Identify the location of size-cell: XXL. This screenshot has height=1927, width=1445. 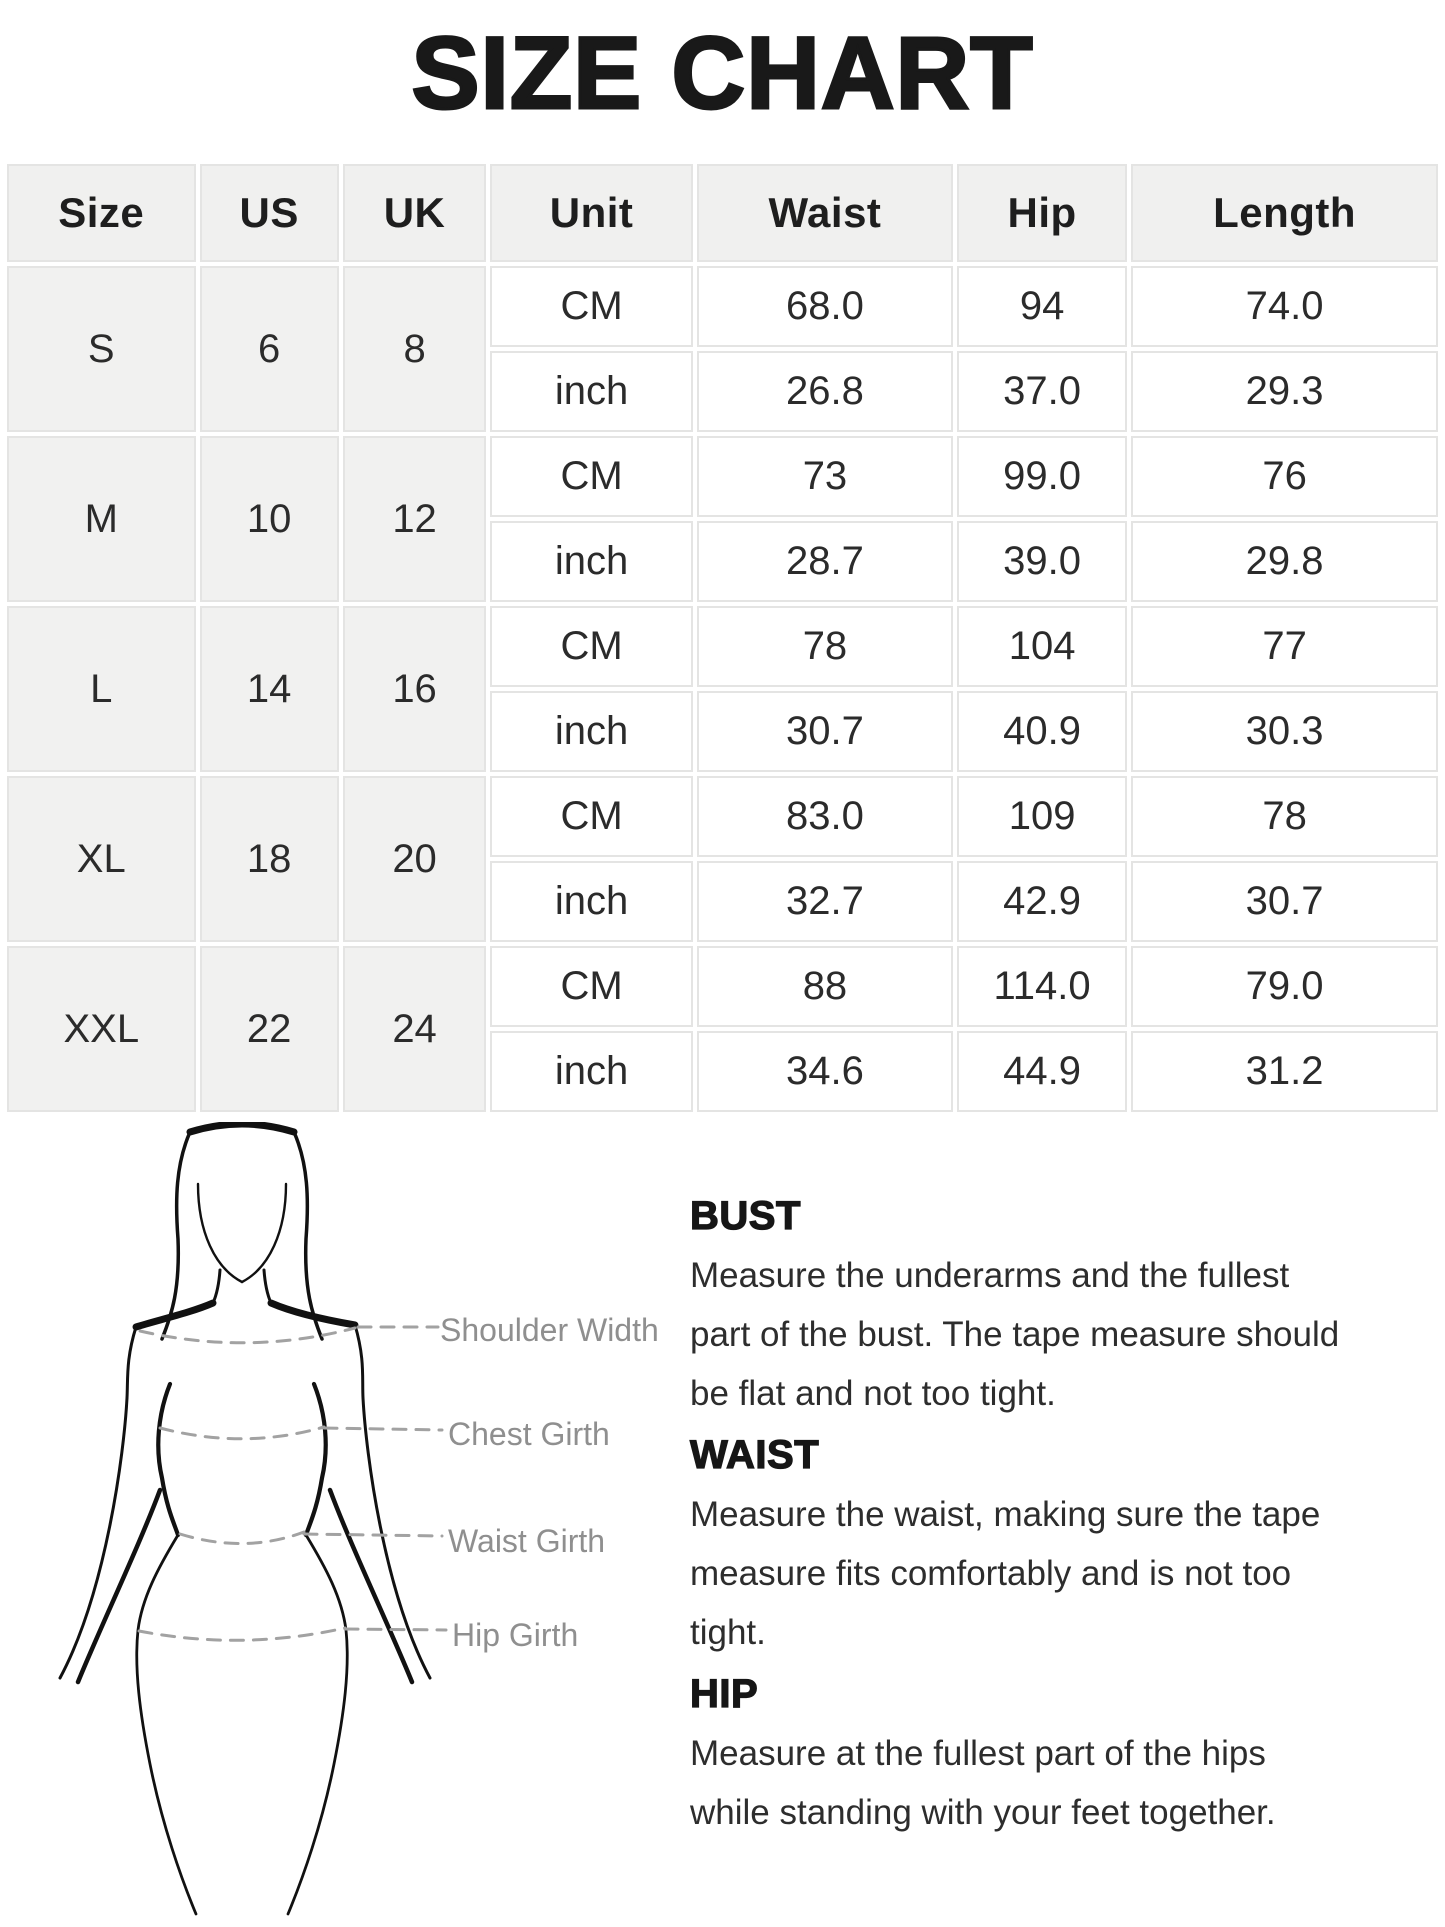
(101, 1029).